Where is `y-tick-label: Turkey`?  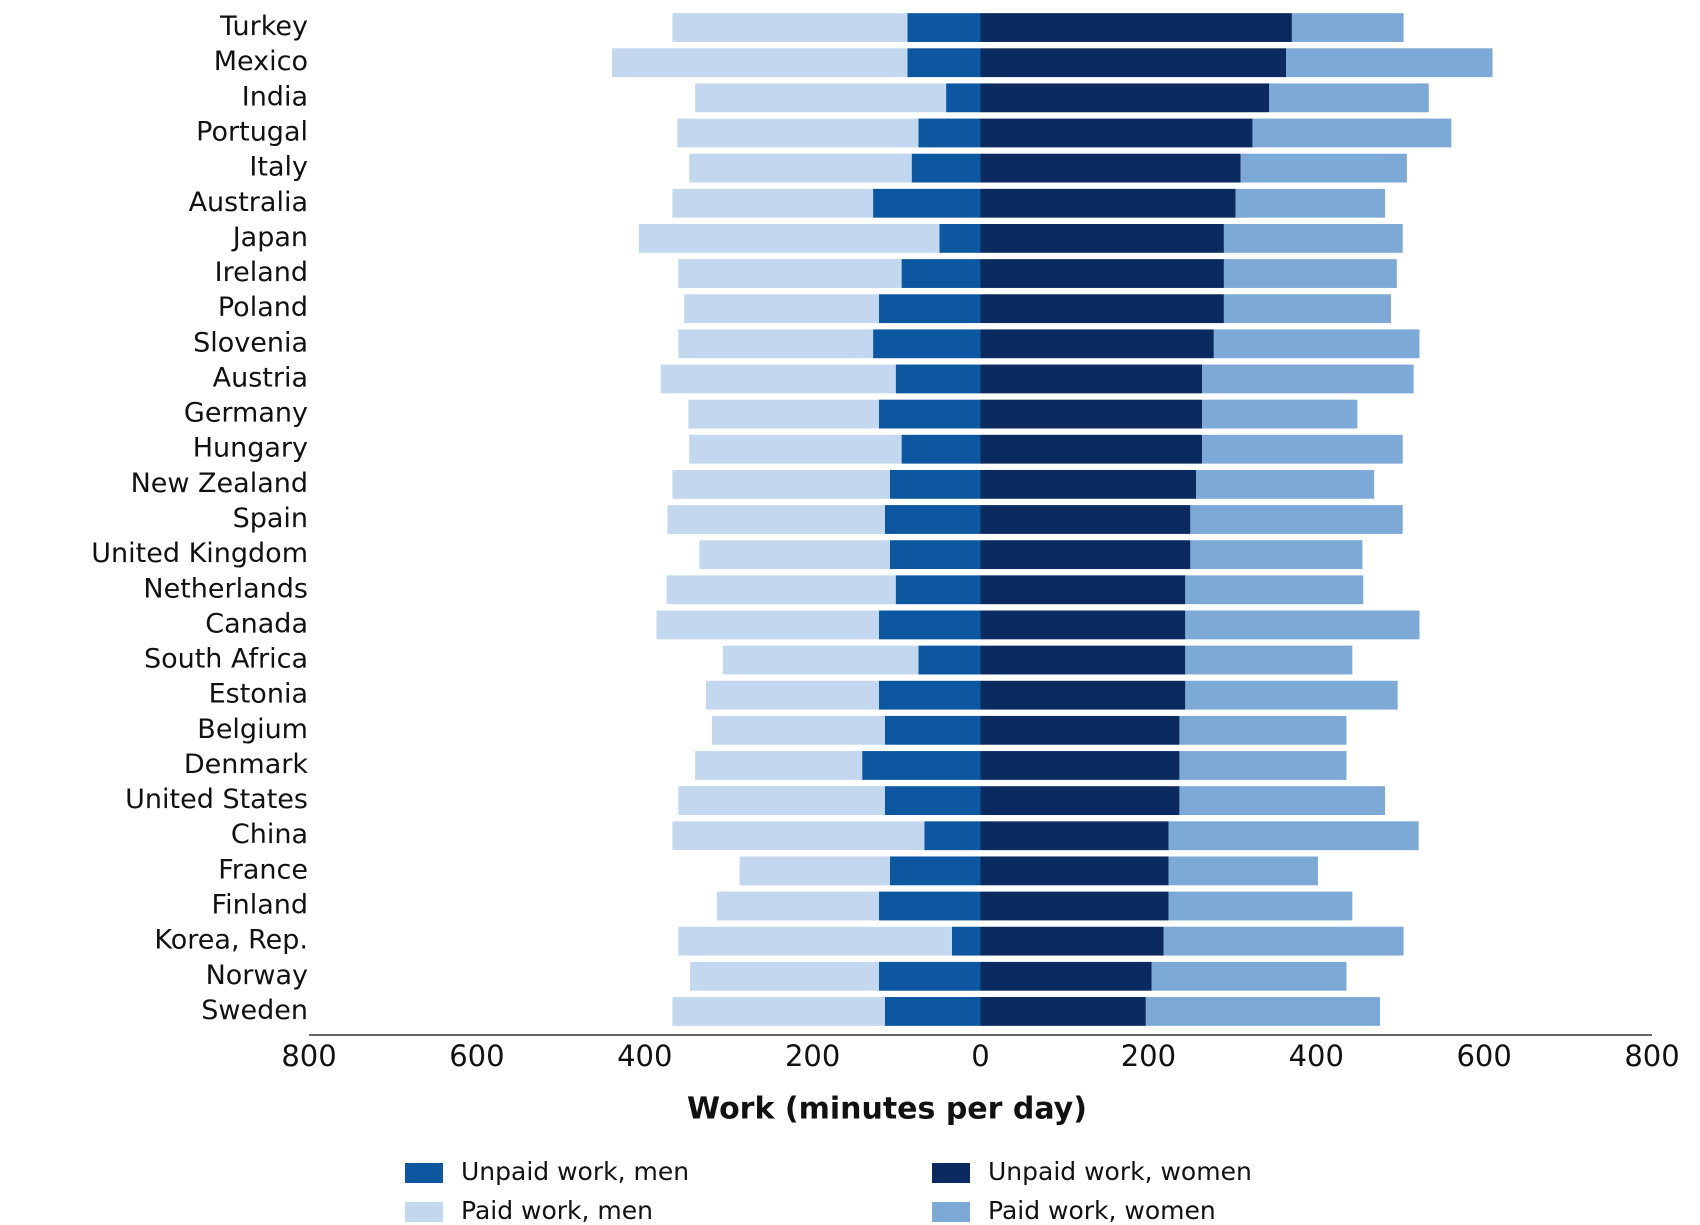
y-tick-label: Turkey is located at coordinates (263, 26).